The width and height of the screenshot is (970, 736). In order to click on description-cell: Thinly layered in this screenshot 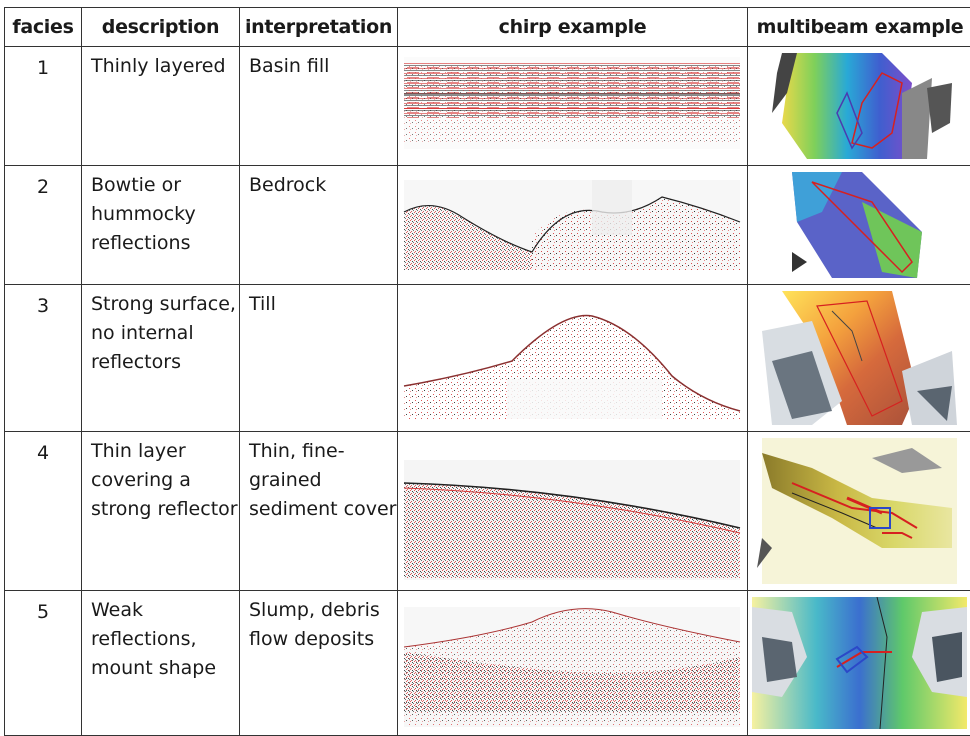, I will do `click(161, 106)`.